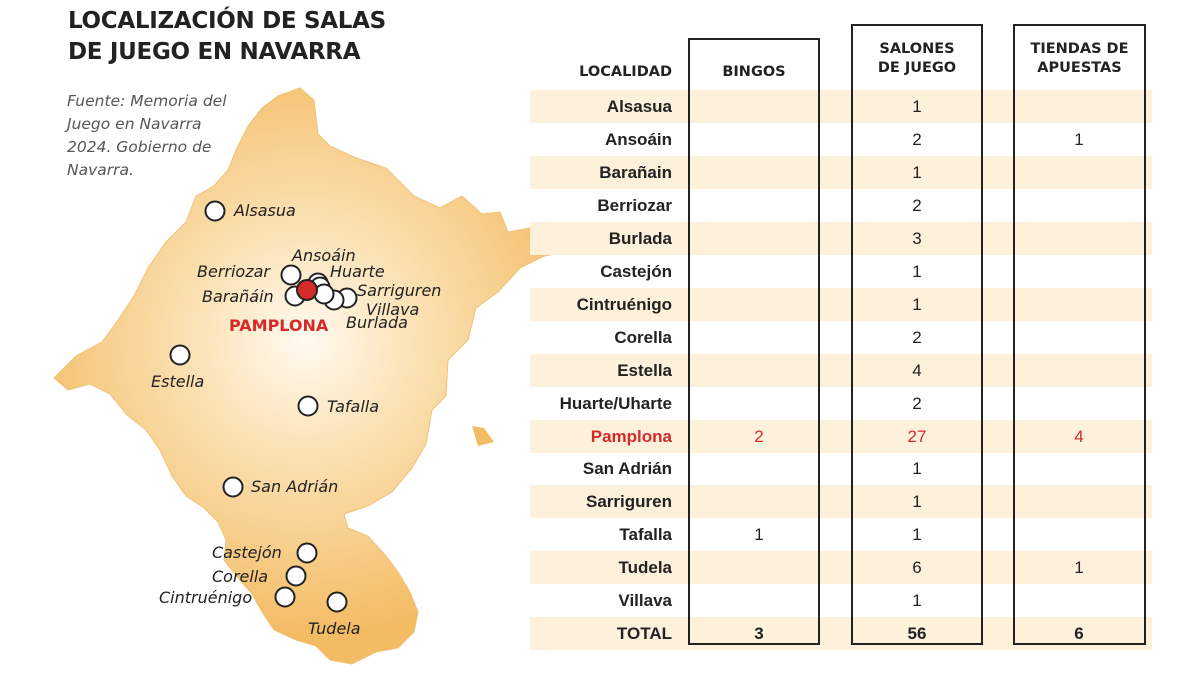  Describe the element at coordinates (759, 634) in the screenshot. I see `cell-bingos: 3` at that location.